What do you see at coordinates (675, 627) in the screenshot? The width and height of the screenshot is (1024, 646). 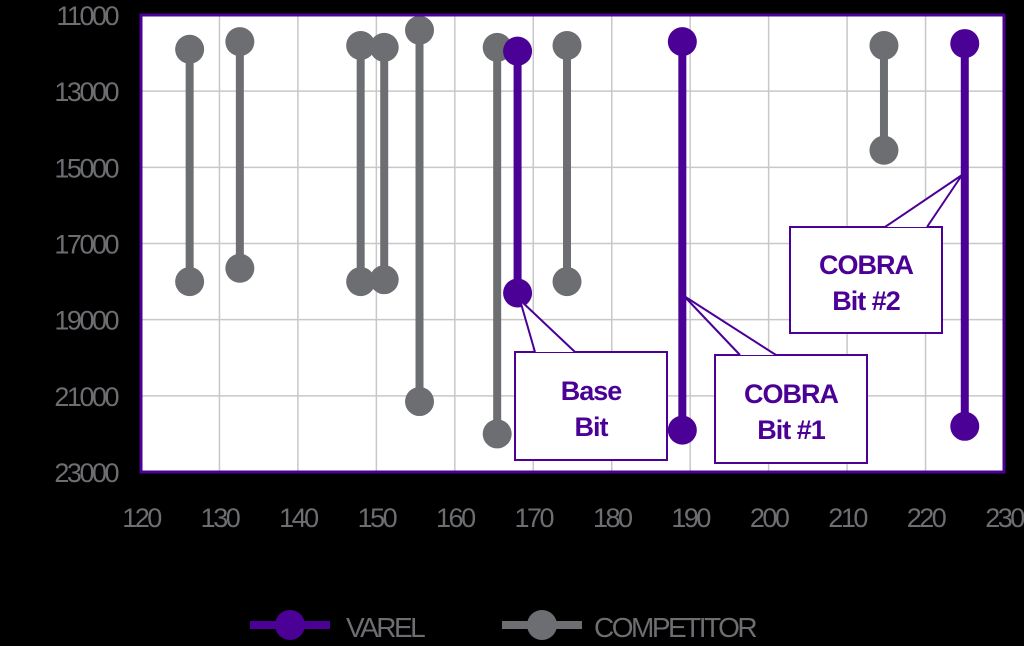 I see `legend-label-competitor: COMPETITOR` at bounding box center [675, 627].